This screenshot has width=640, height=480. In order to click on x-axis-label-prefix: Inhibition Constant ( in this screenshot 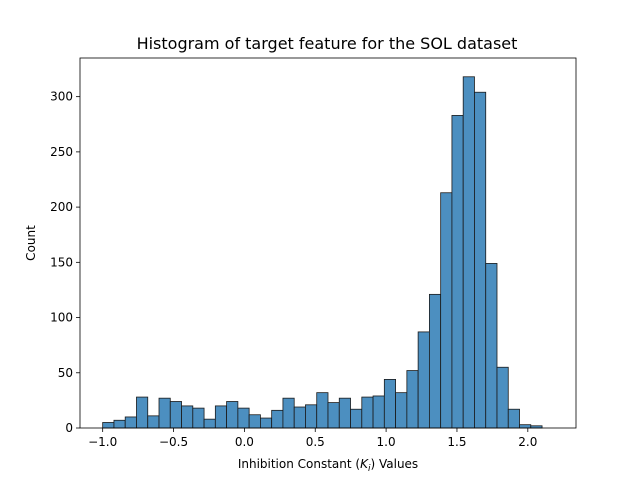, I will do `click(299, 464)`.